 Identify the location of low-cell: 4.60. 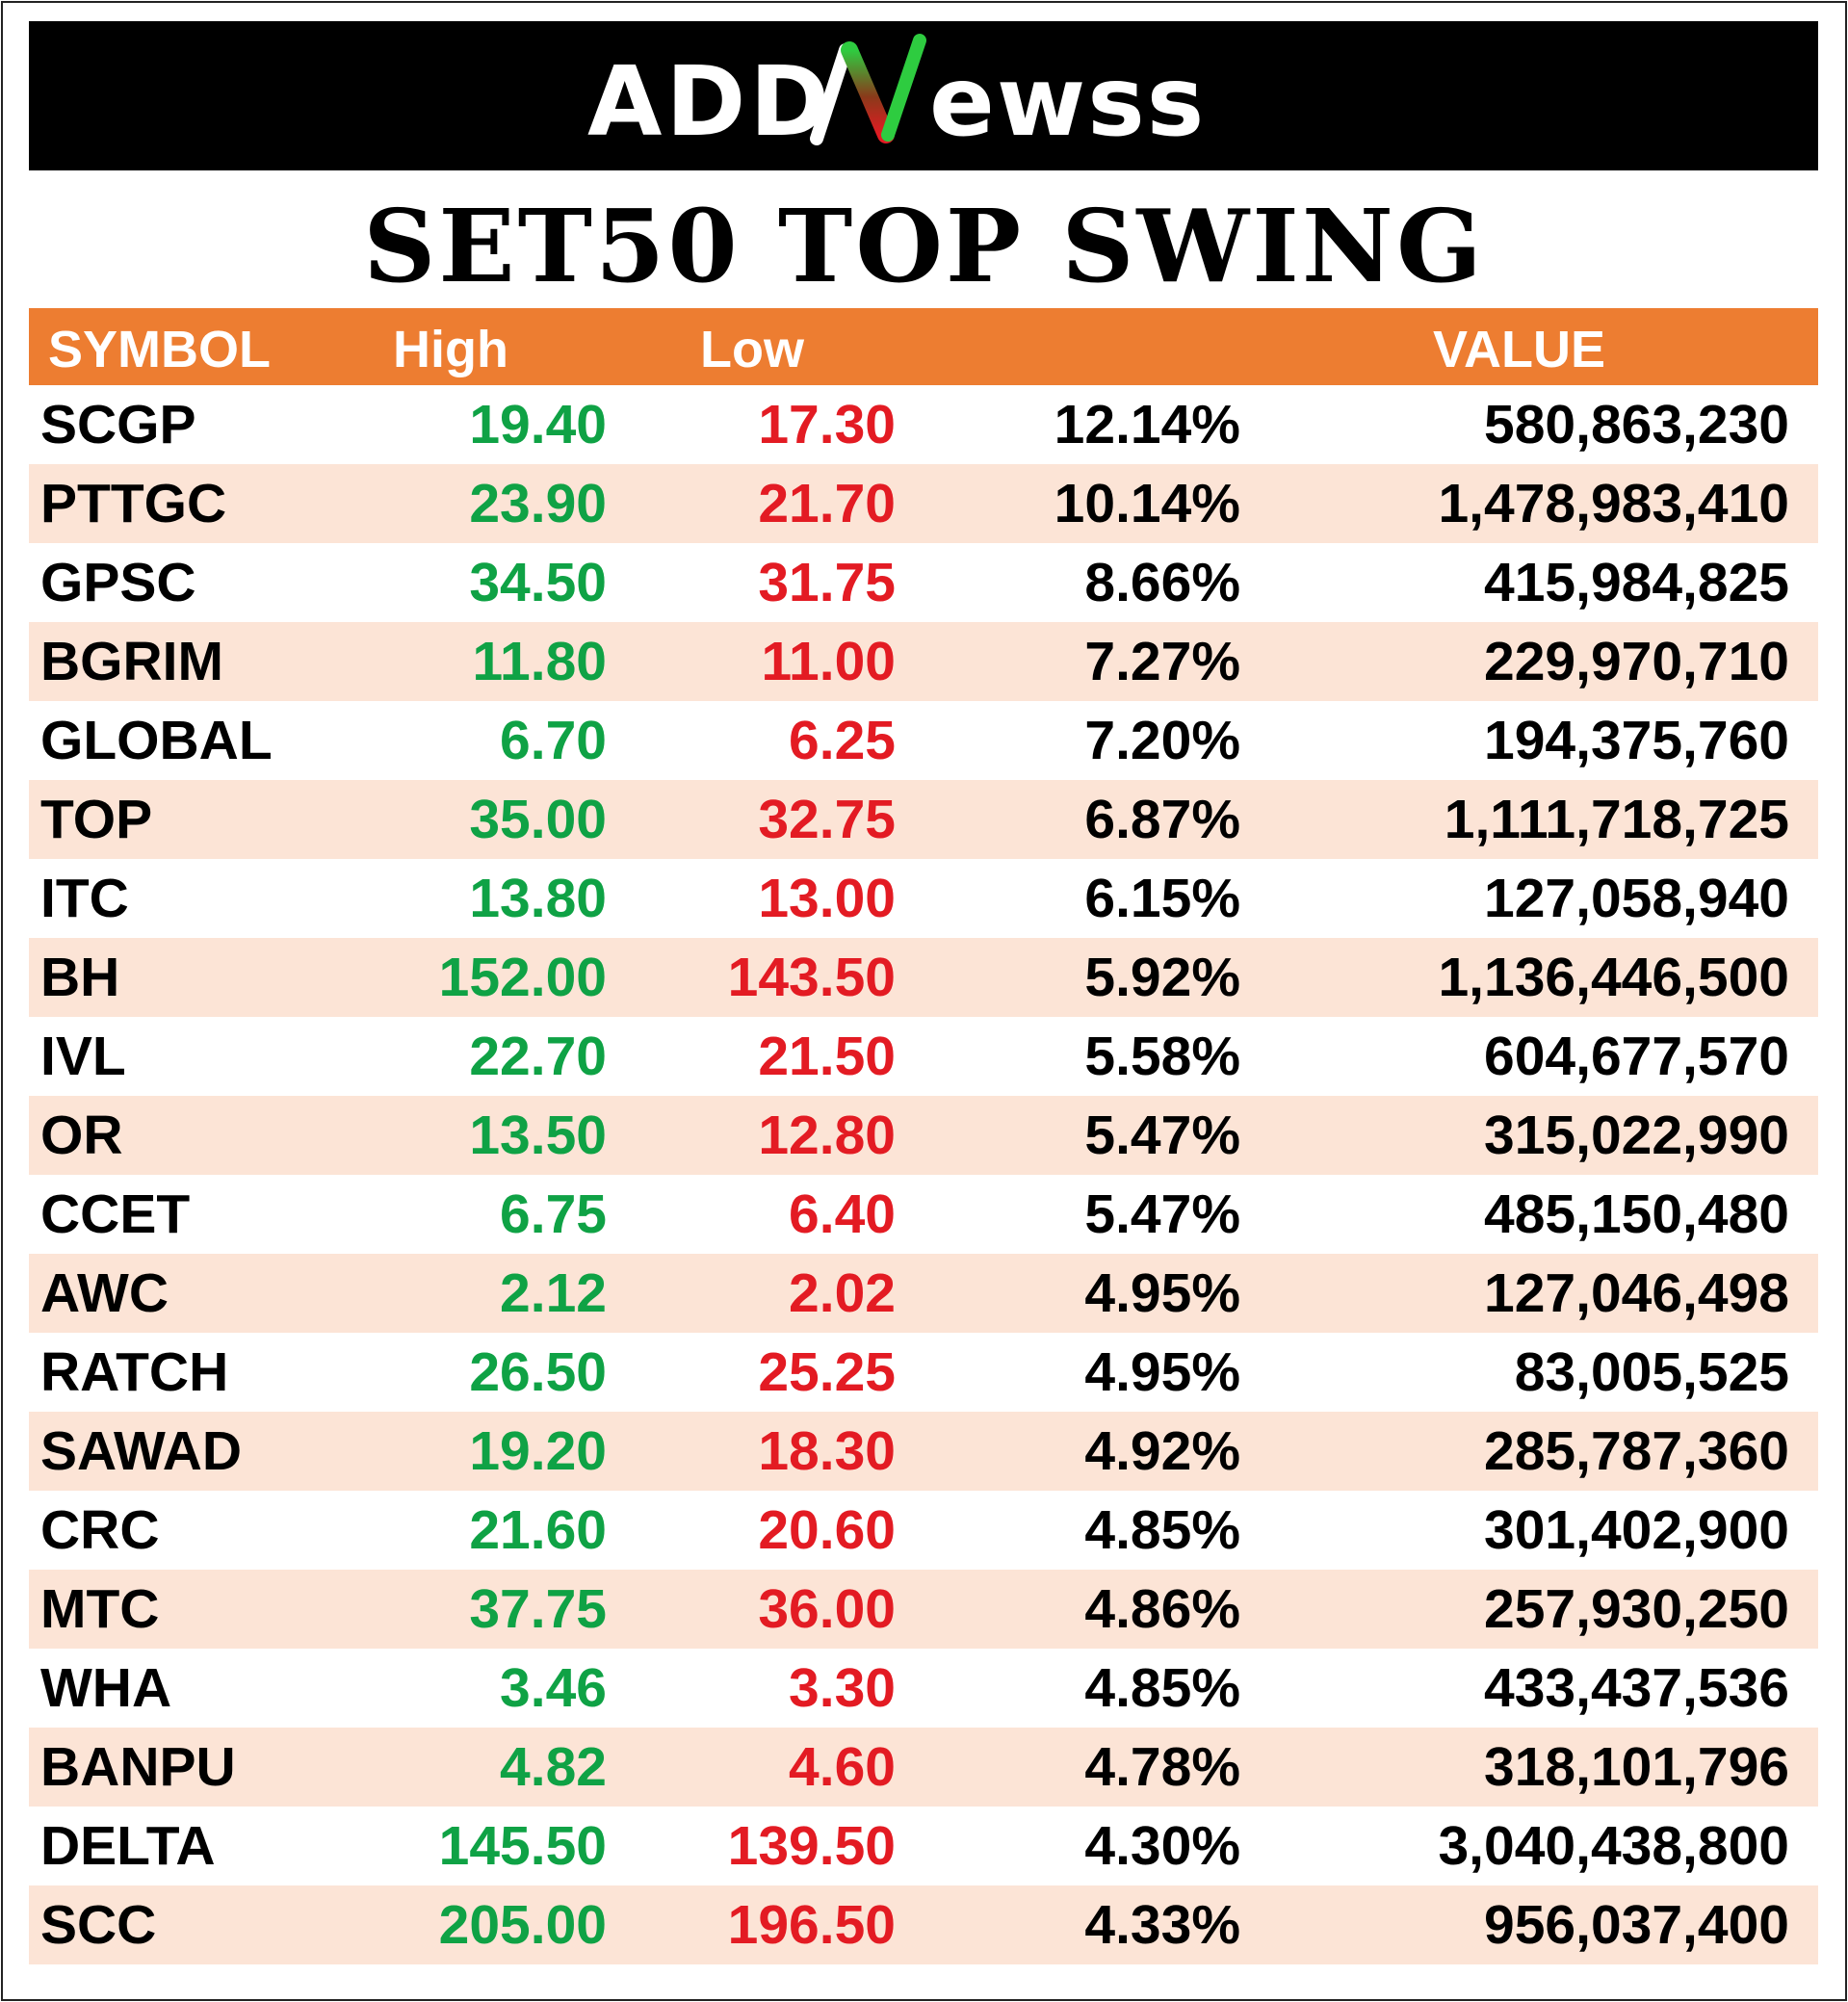
(842, 1767).